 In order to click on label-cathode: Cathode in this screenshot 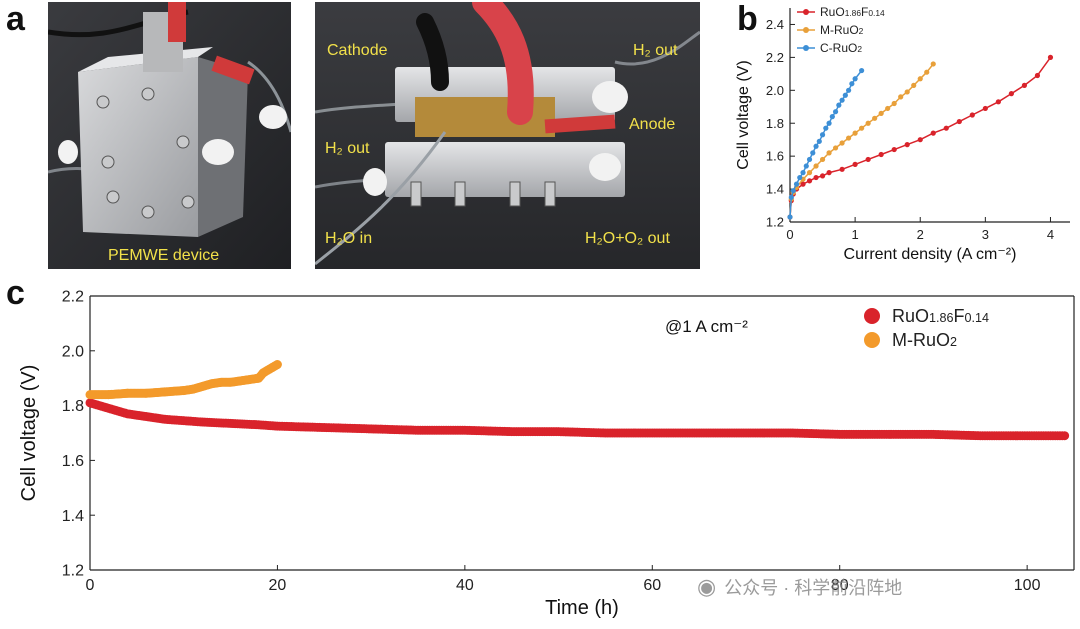, I will do `click(357, 50)`.